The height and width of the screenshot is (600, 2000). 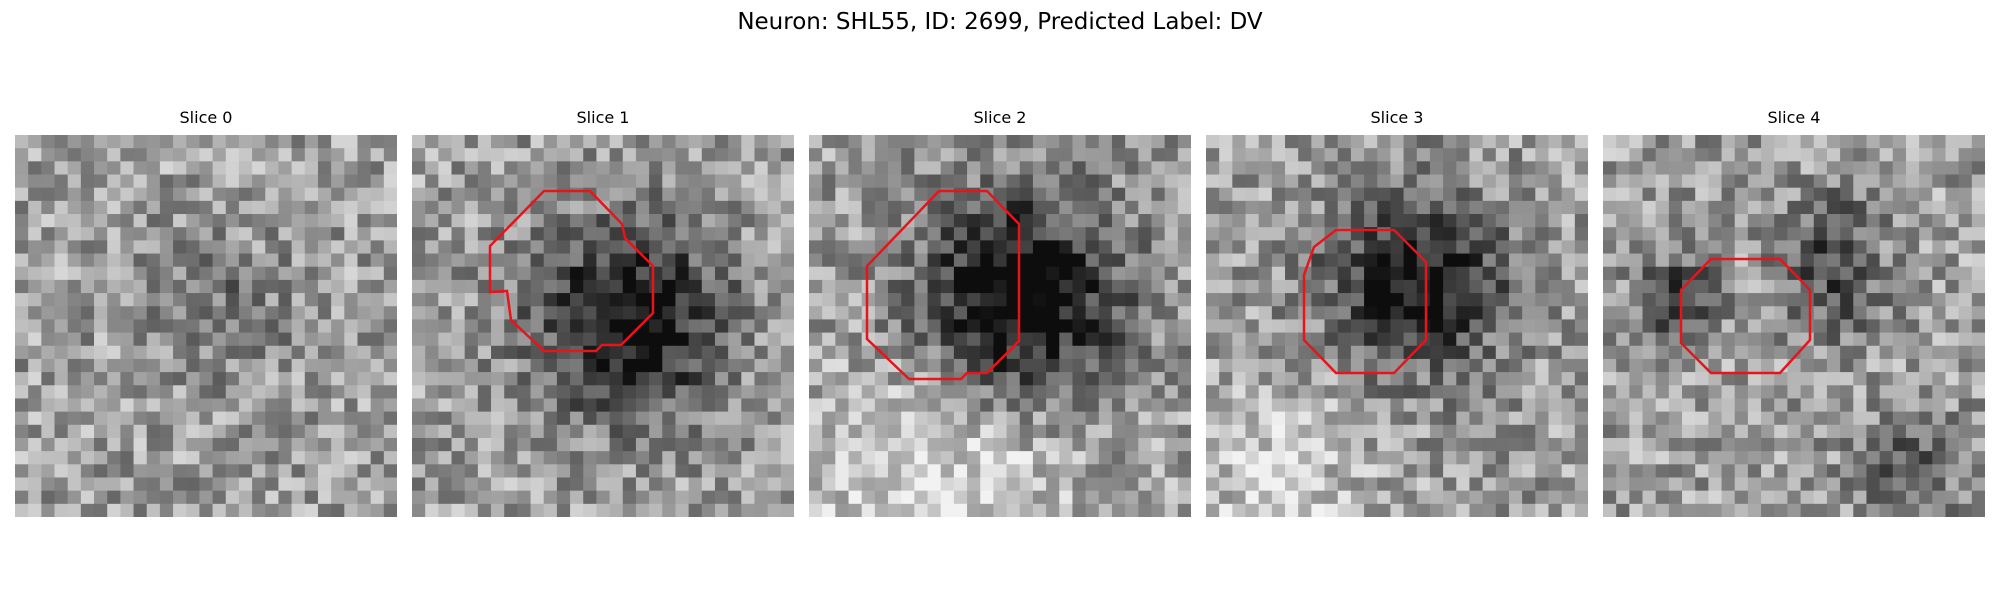 I want to click on slice-title: Slice 0, so click(x=206, y=117).